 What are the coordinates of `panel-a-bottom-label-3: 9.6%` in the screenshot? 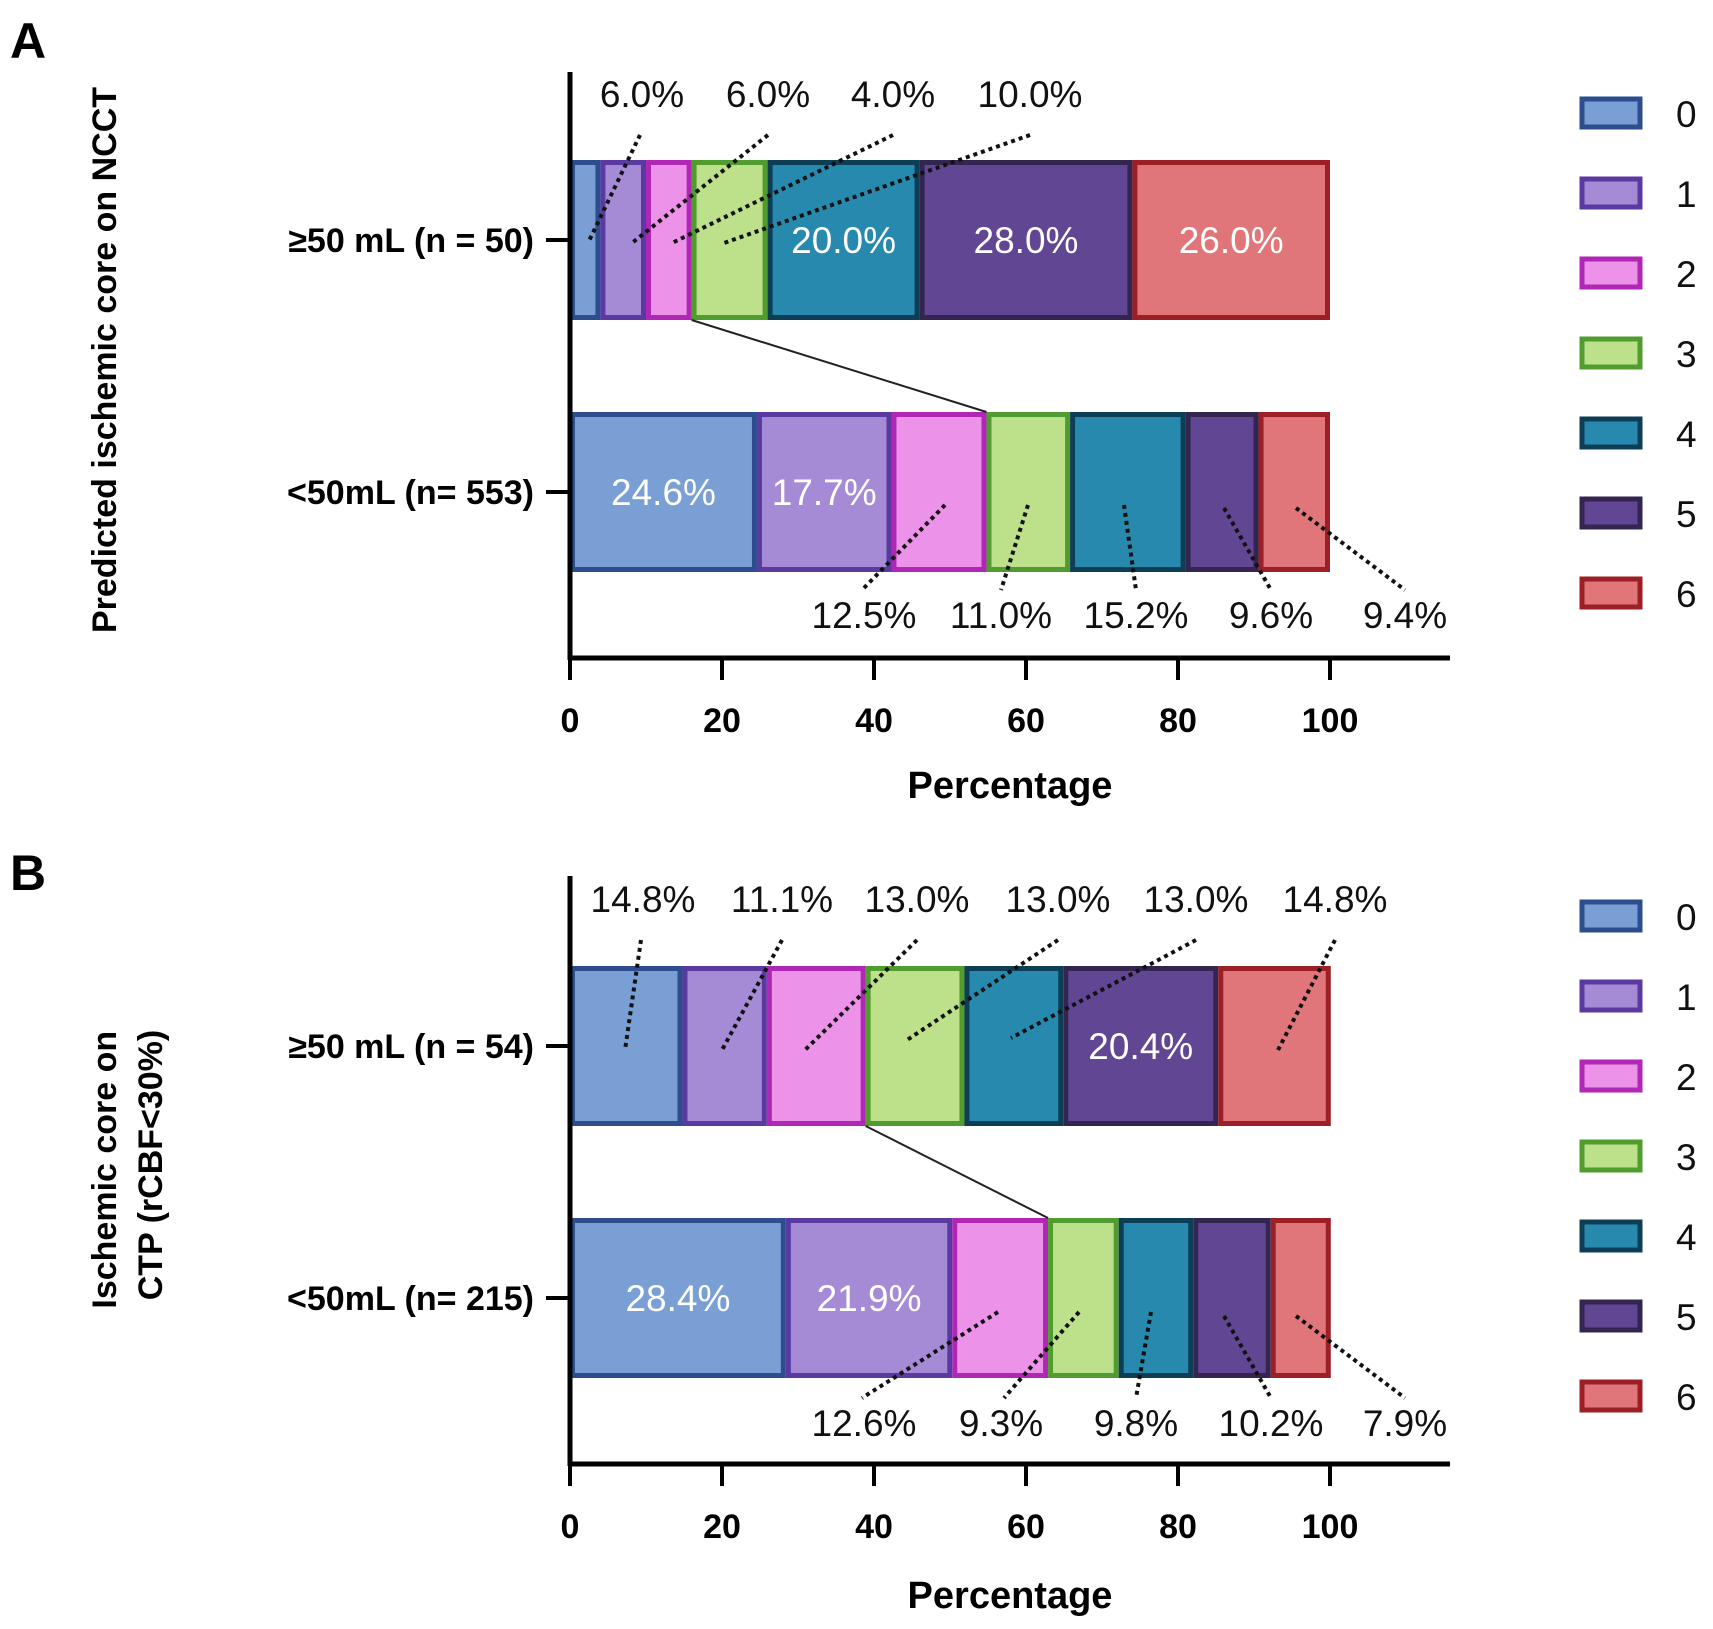 It's located at (1271, 615).